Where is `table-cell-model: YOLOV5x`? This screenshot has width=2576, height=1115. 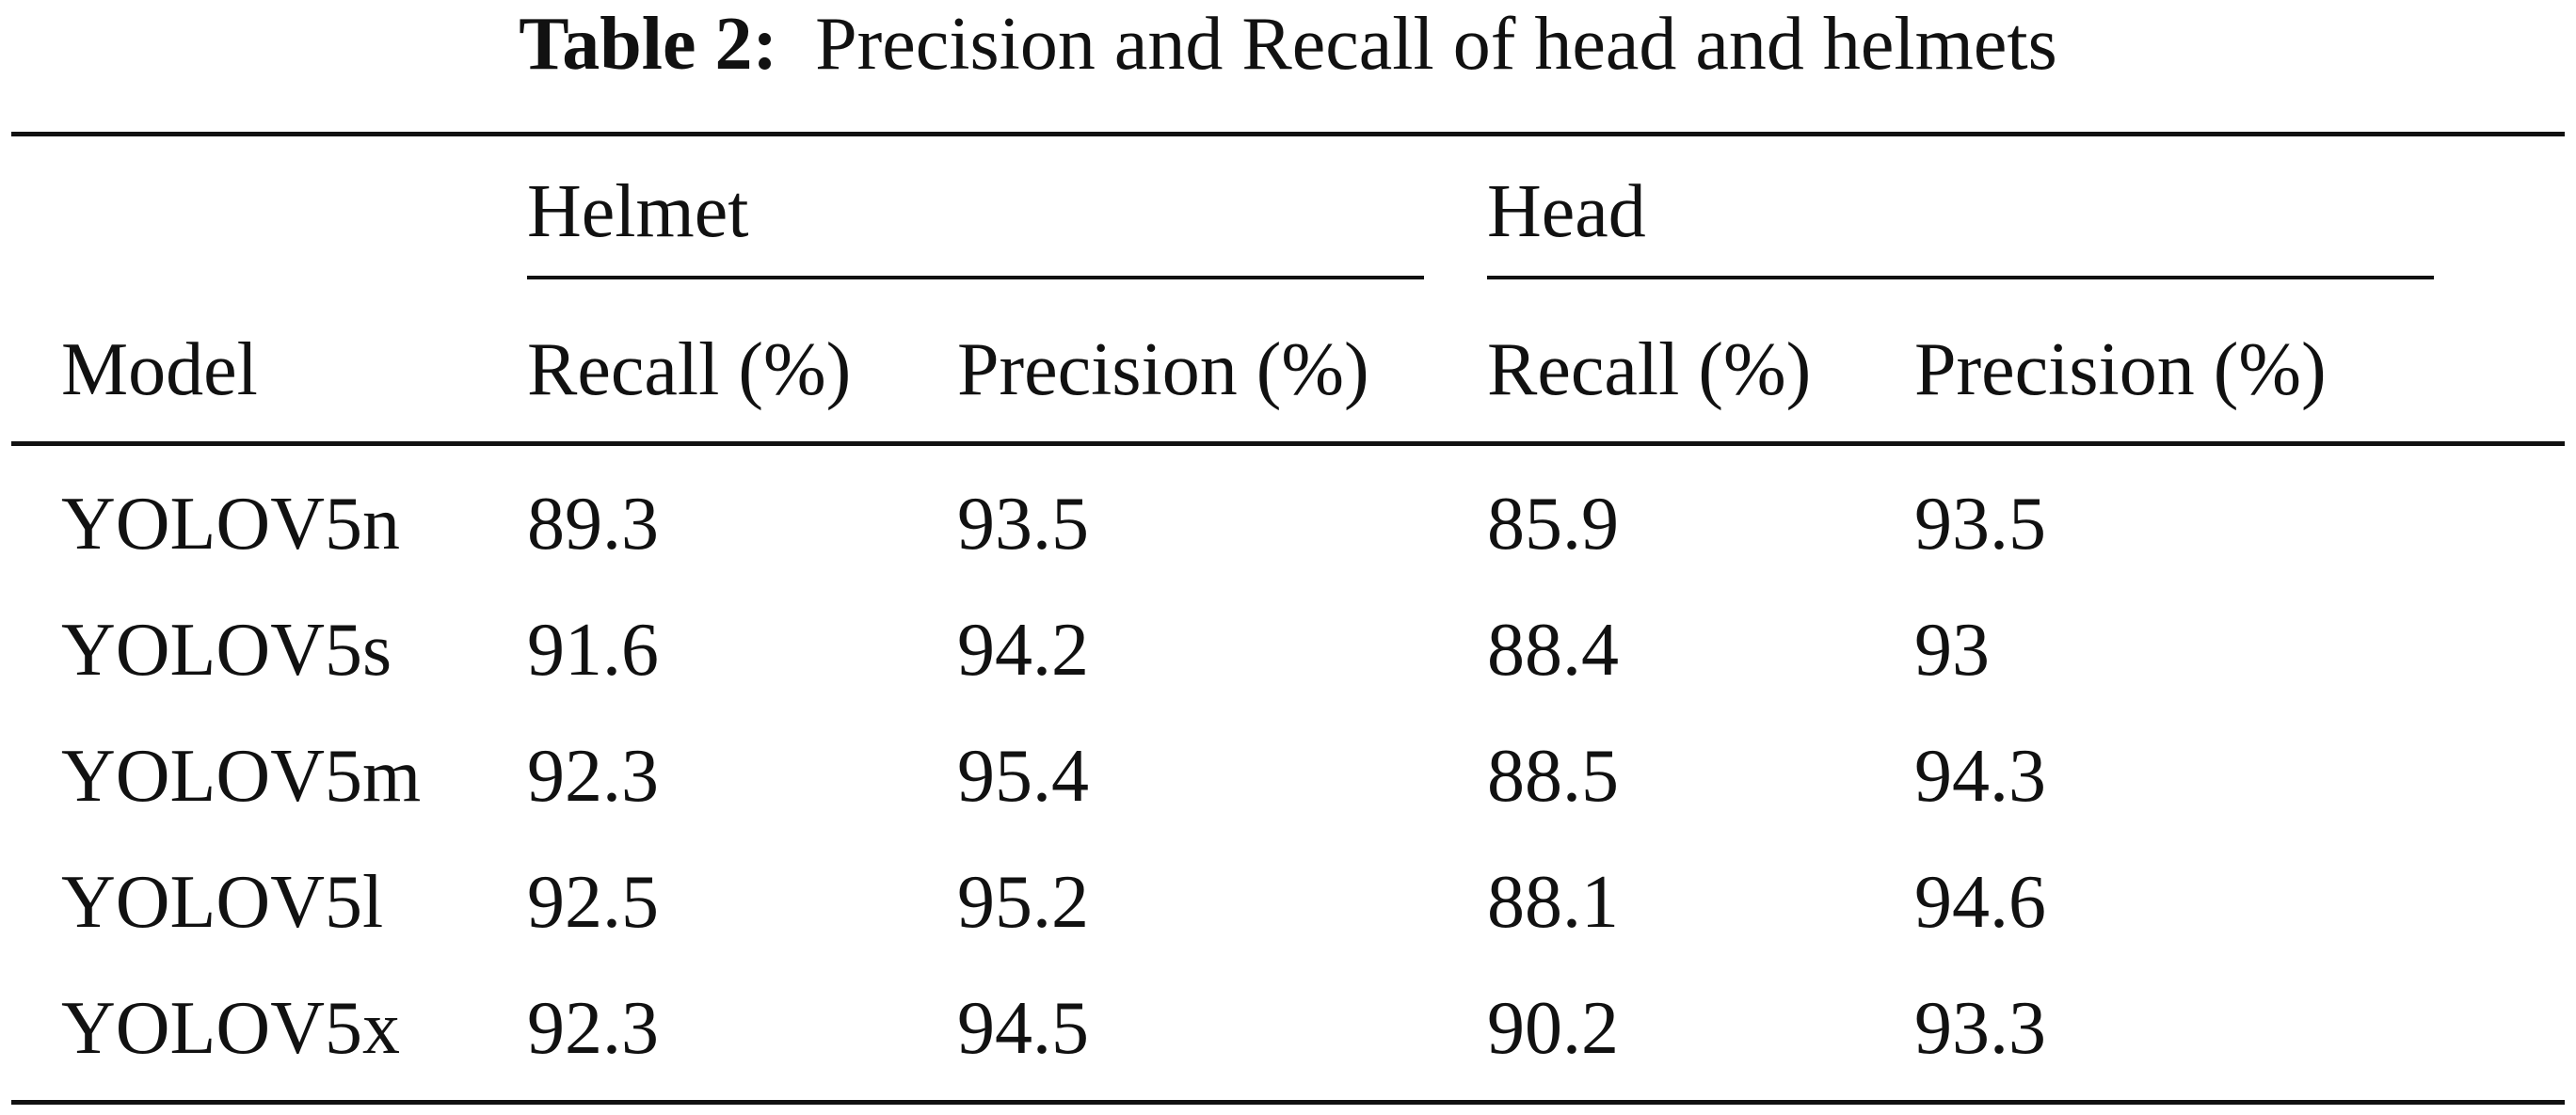
table-cell-model: YOLOV5x is located at coordinates (230, 1028).